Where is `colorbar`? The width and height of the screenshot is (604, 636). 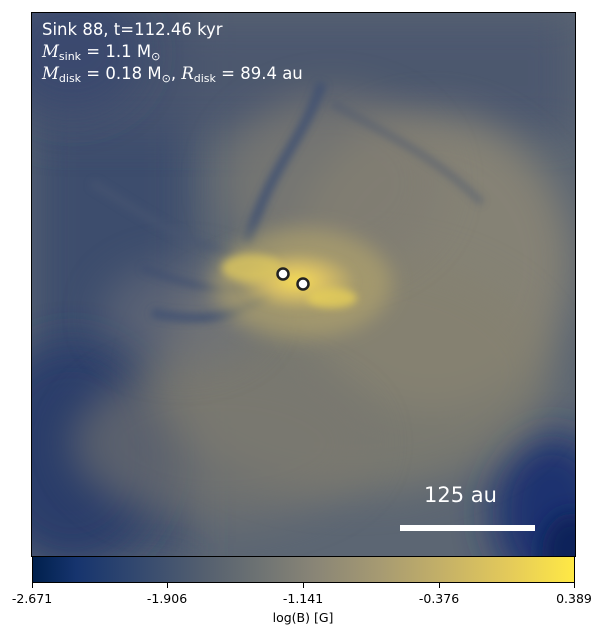
colorbar is located at coordinates (303, 569).